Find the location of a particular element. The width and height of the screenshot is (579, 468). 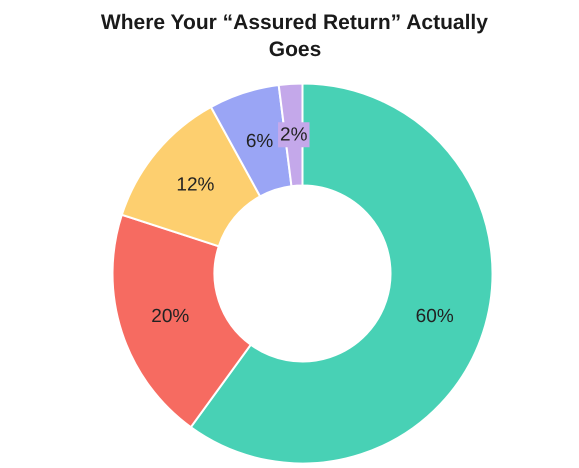

chart-title: Where Your “Assured Return” Actually Goes is located at coordinates (294, 36).